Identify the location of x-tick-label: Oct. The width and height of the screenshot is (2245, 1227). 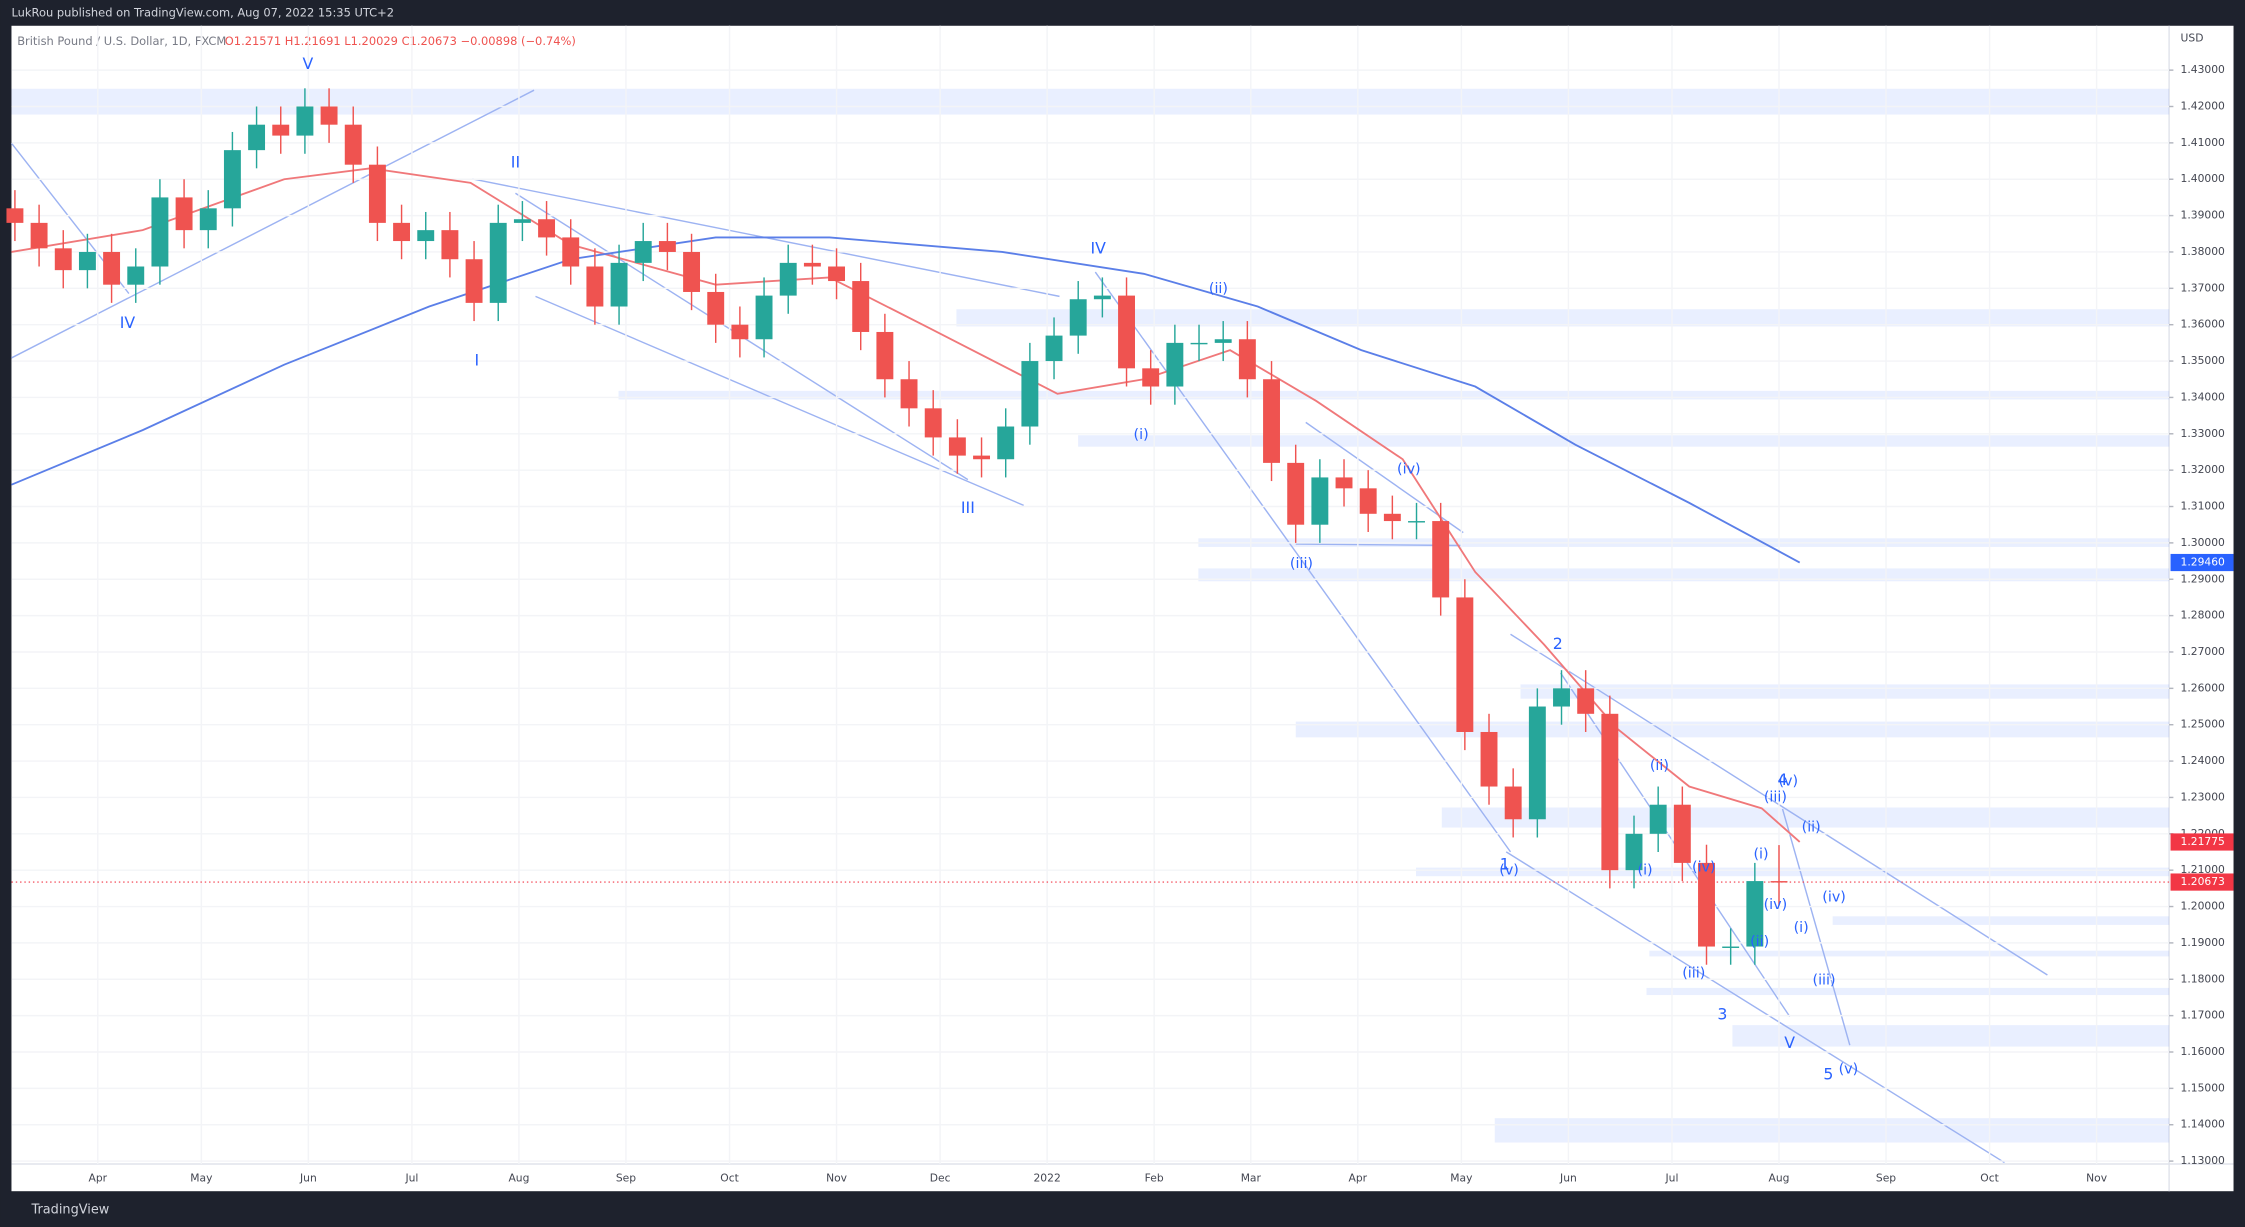
(729, 1177).